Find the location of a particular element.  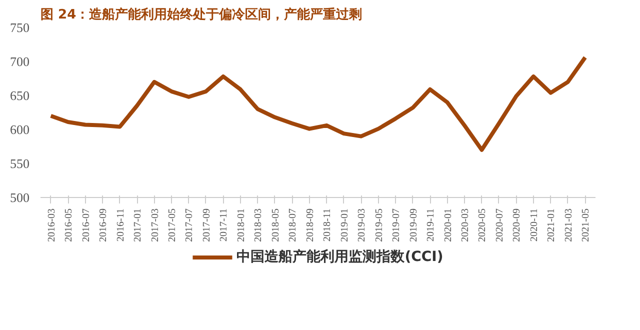

x-tick-label: 2017-05 is located at coordinates (172, 225).